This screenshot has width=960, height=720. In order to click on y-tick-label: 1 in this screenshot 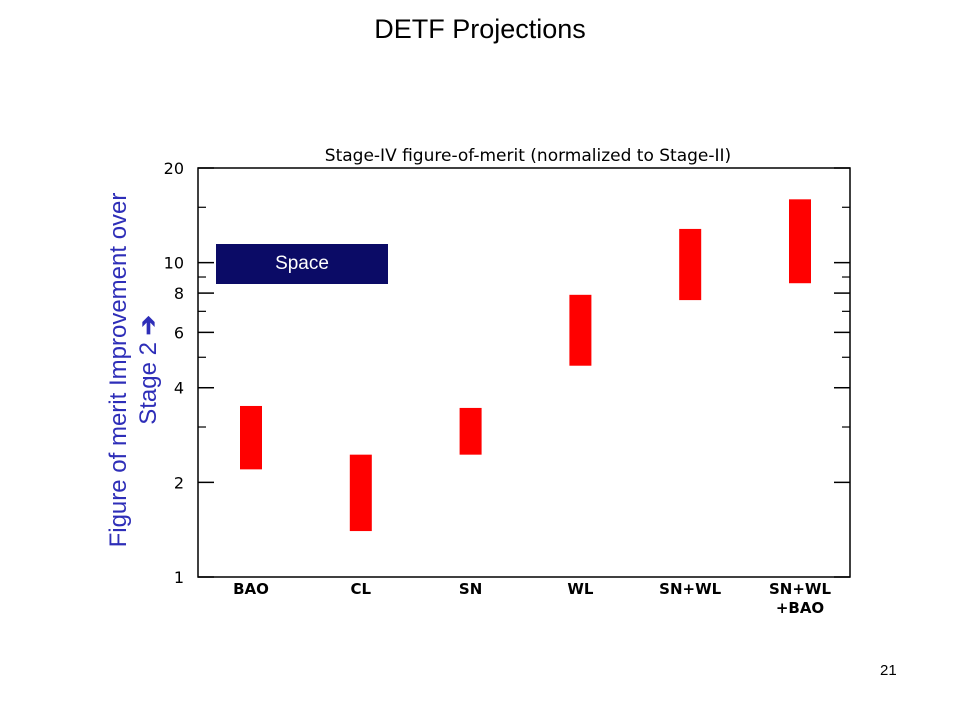, I will do `click(179, 577)`.